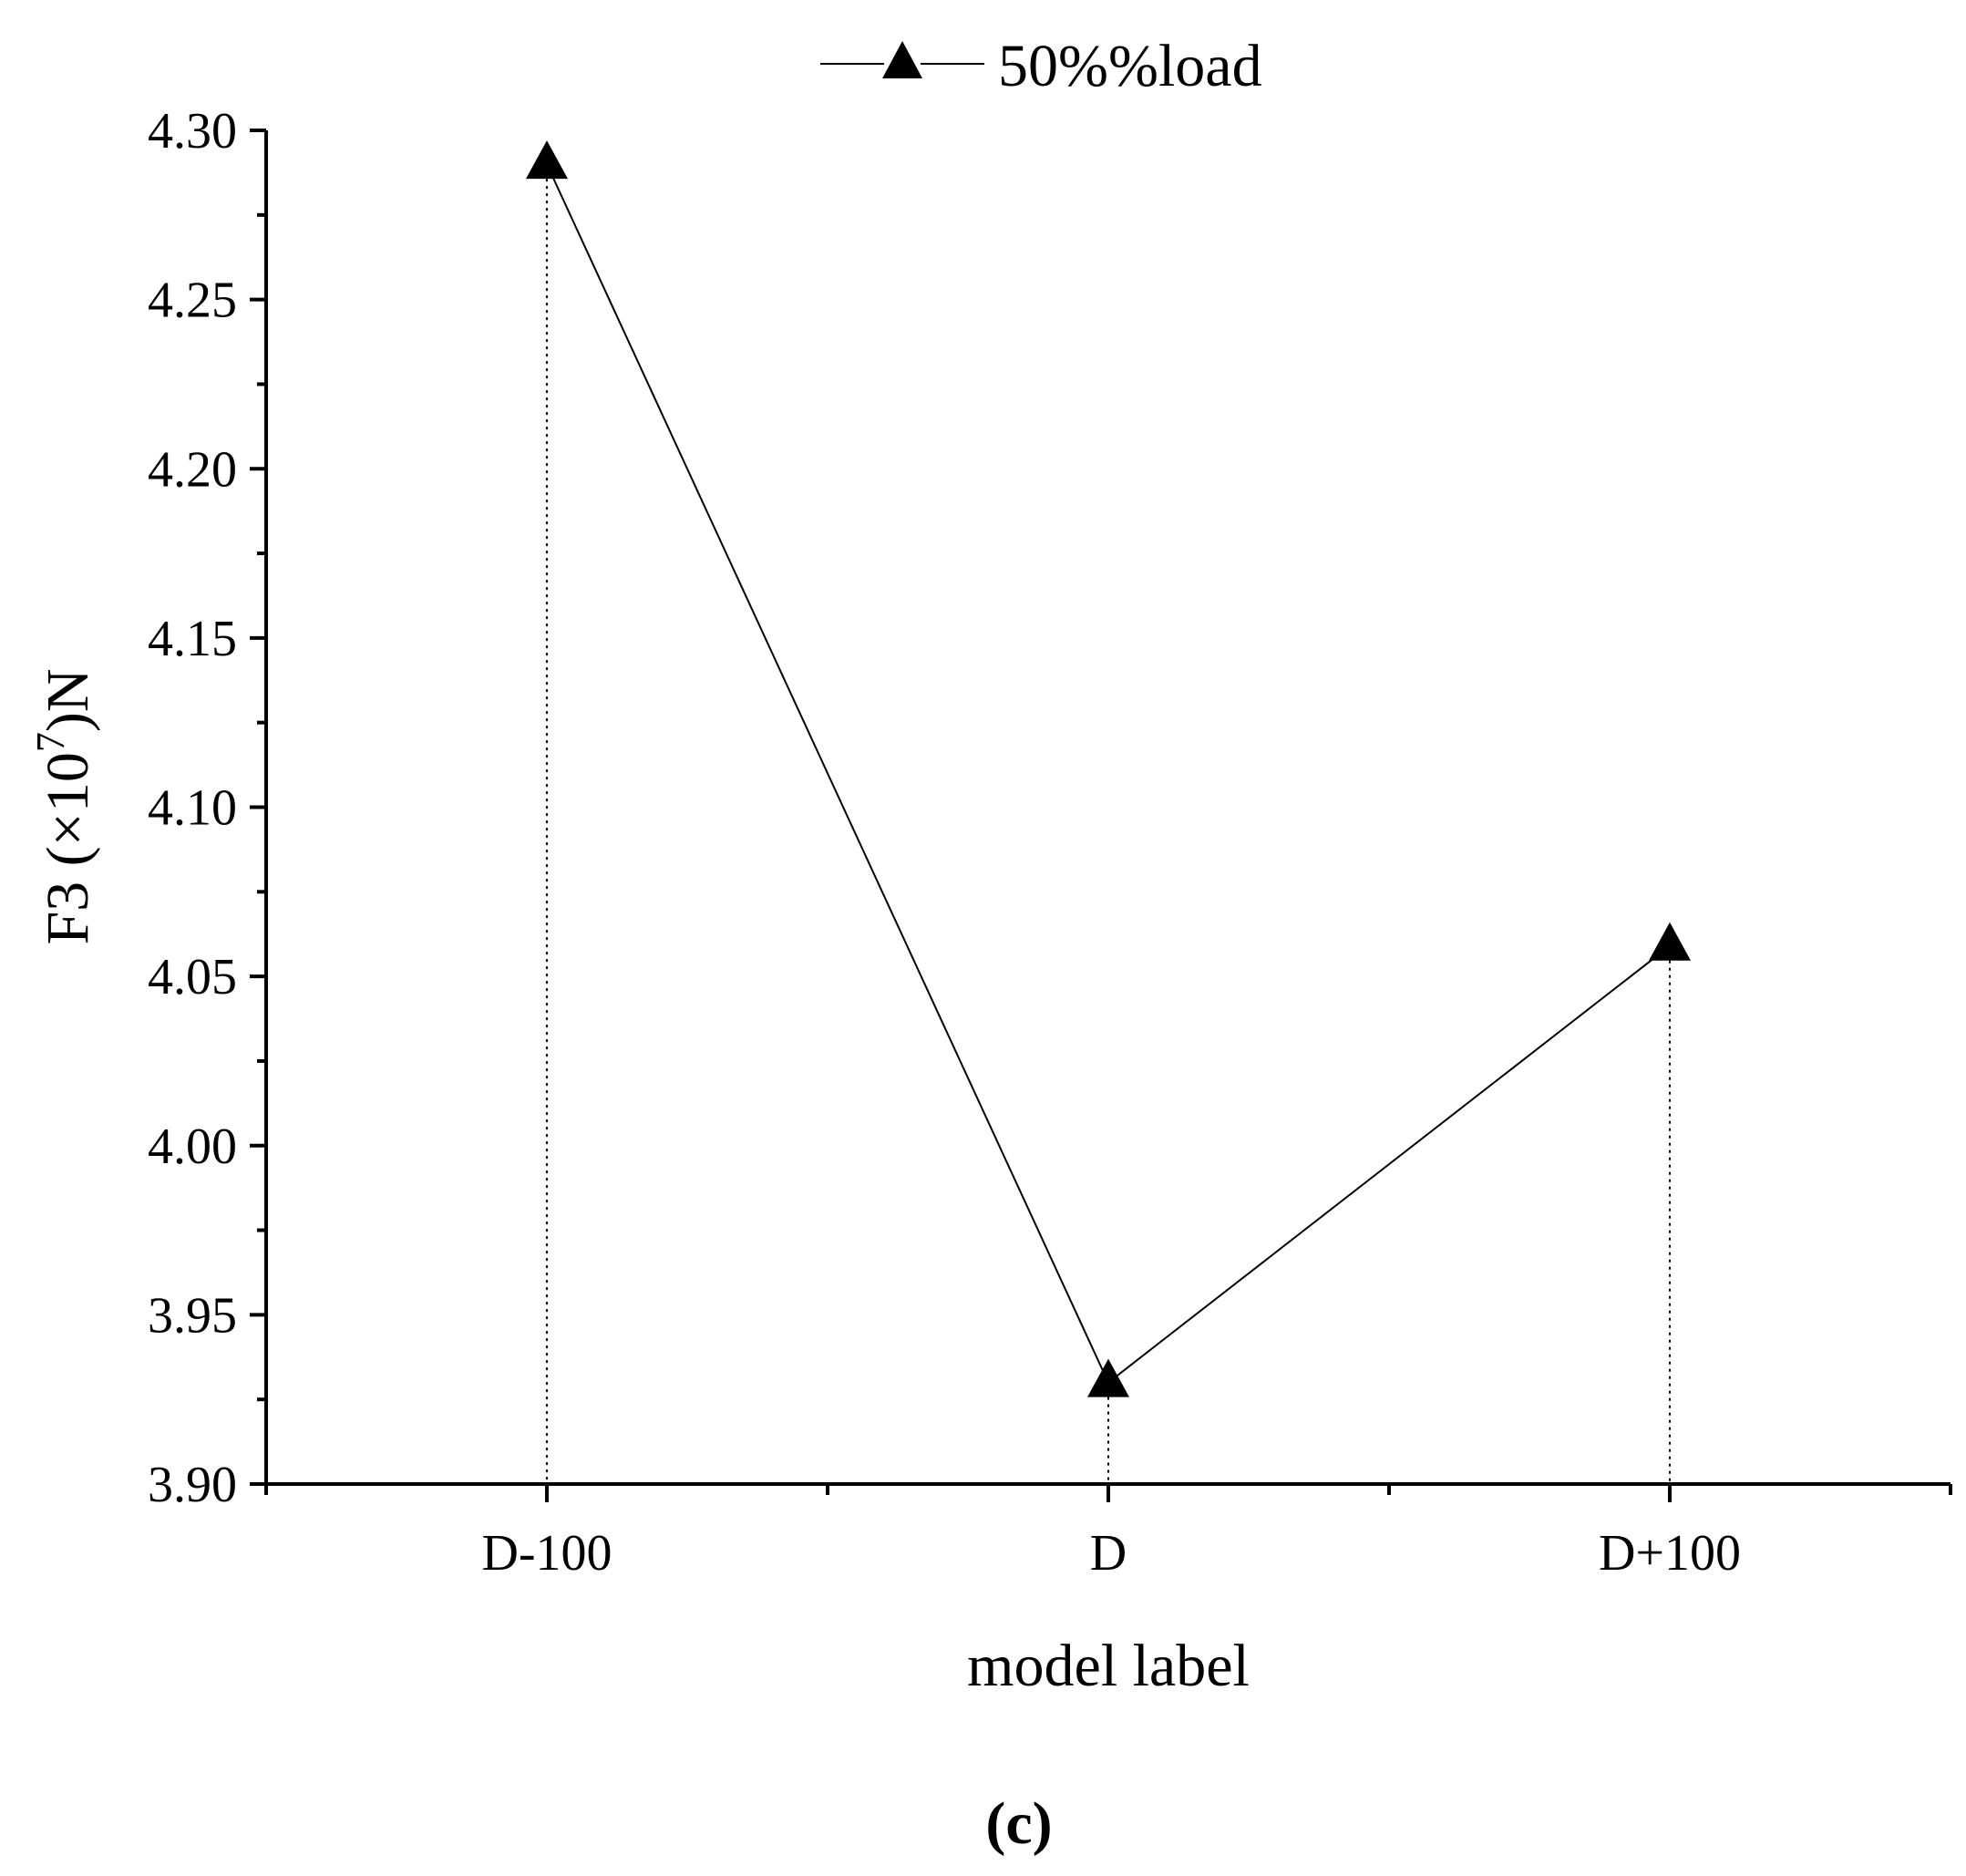  I want to click on y-axis-title: F3 (×107)N, so click(64, 806).